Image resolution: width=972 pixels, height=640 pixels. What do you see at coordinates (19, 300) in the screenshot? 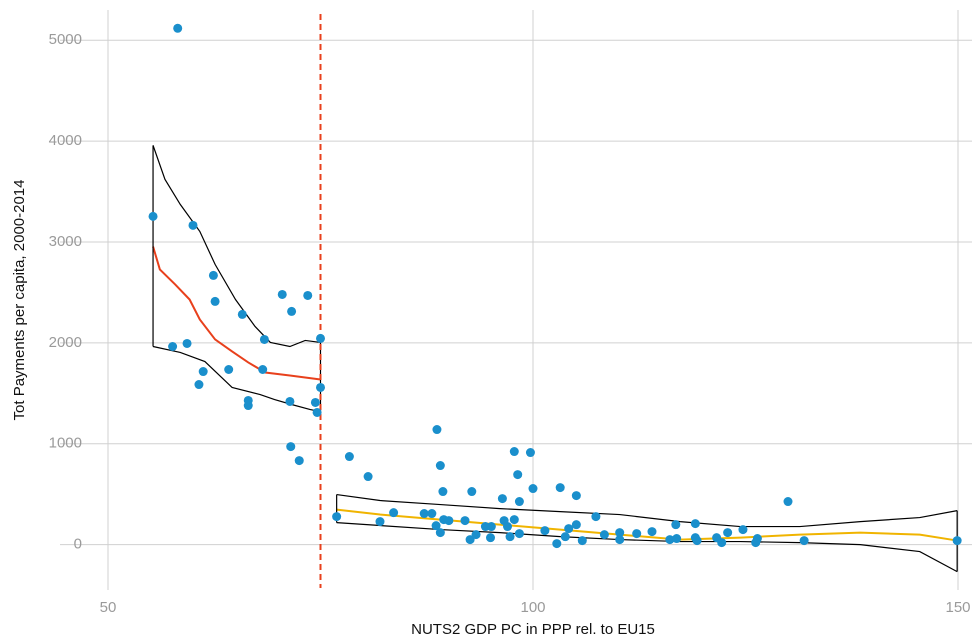
I see `y-axis-label: Tot Payments per capita, 2000-2014` at bounding box center [19, 300].